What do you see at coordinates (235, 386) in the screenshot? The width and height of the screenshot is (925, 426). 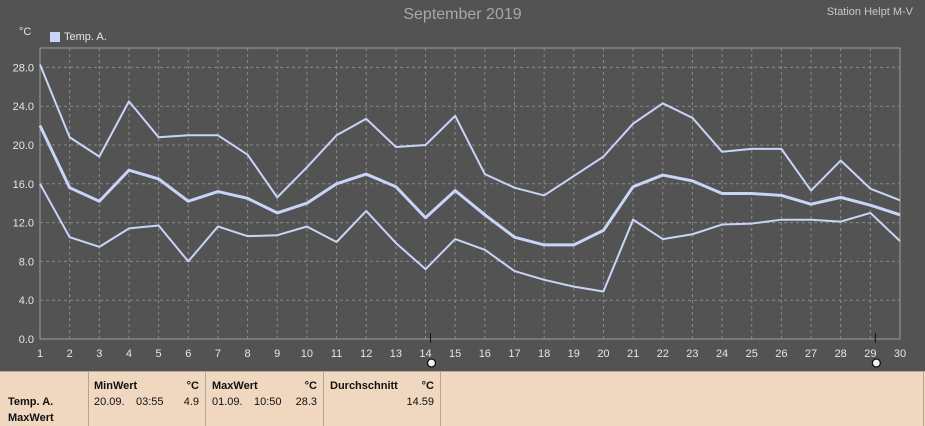 I see `max-header: MaxWert` at bounding box center [235, 386].